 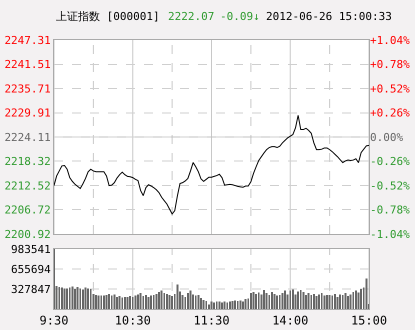 What do you see at coordinates (27, 234) in the screenshot?
I see `y-tick-label: 2200.92` at bounding box center [27, 234].